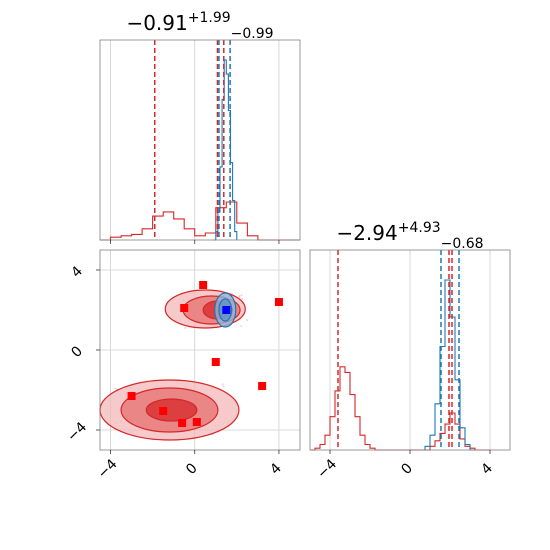 The width and height of the screenshot is (550, 550). What do you see at coordinates (462, 244) in the screenshot?
I see `marginal-y-title-lower: −0.68` at bounding box center [462, 244].